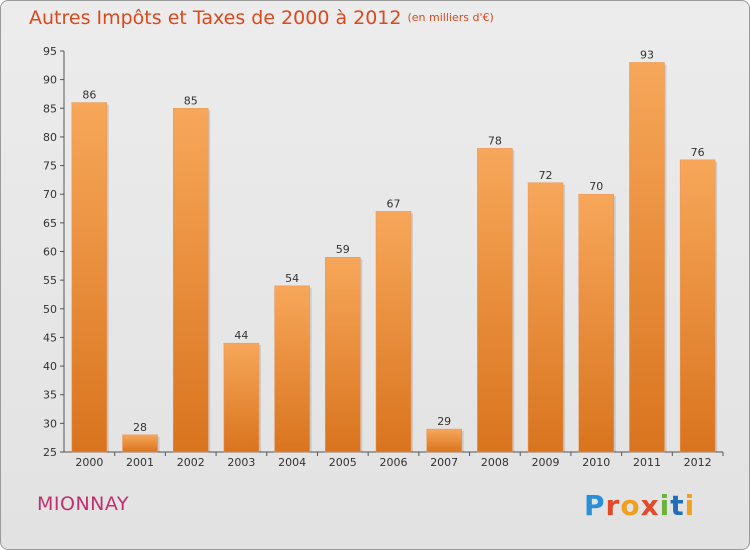 Image resolution: width=750 pixels, height=550 pixels. I want to click on value-label-2009: 72, so click(546, 175).